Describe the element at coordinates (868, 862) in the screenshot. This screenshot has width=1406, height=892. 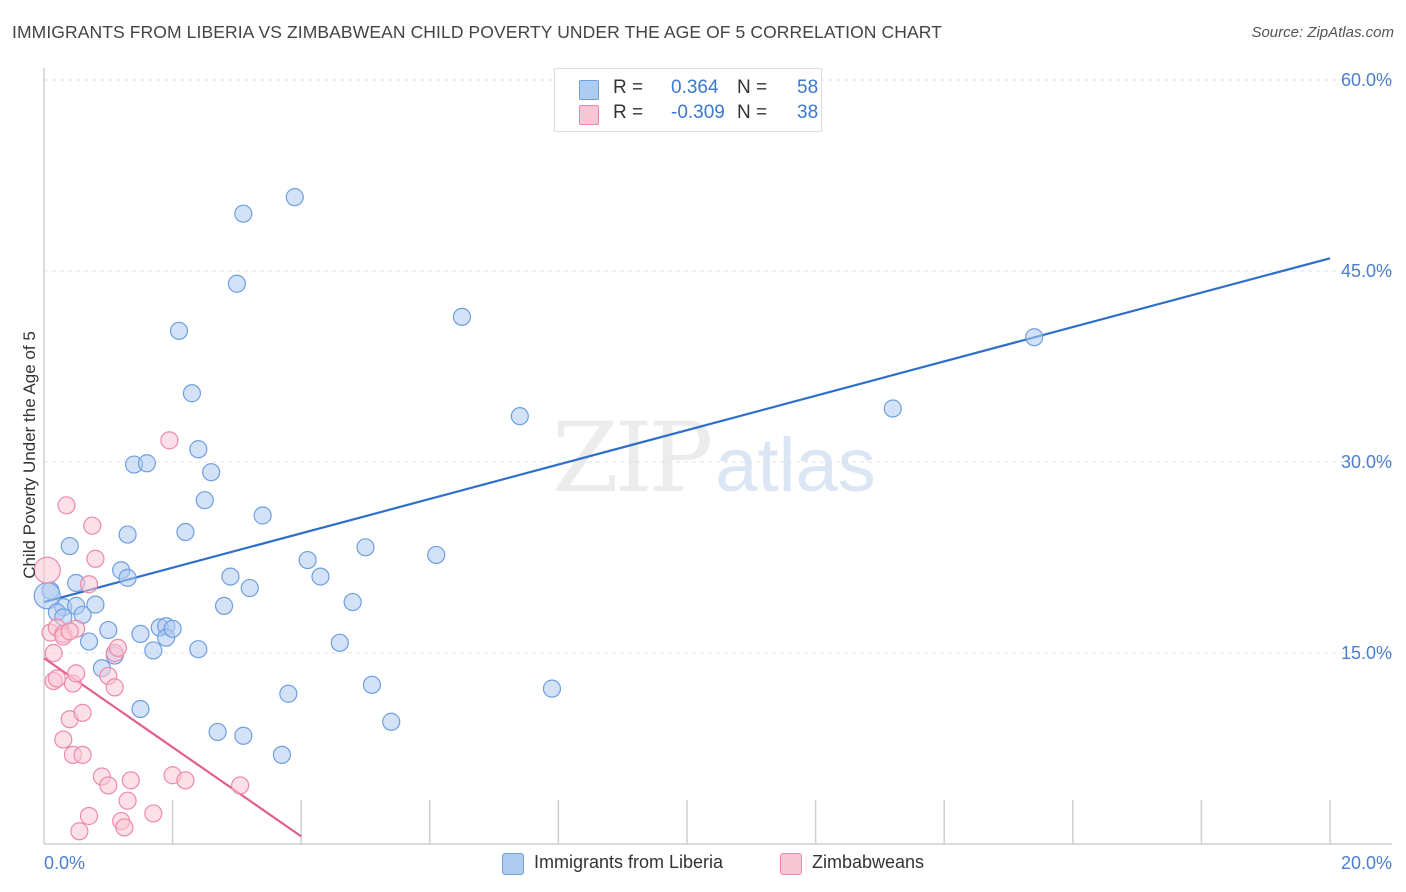
I see `bottom-legend-label-zimbabweans: Zimbabweans` at that location.